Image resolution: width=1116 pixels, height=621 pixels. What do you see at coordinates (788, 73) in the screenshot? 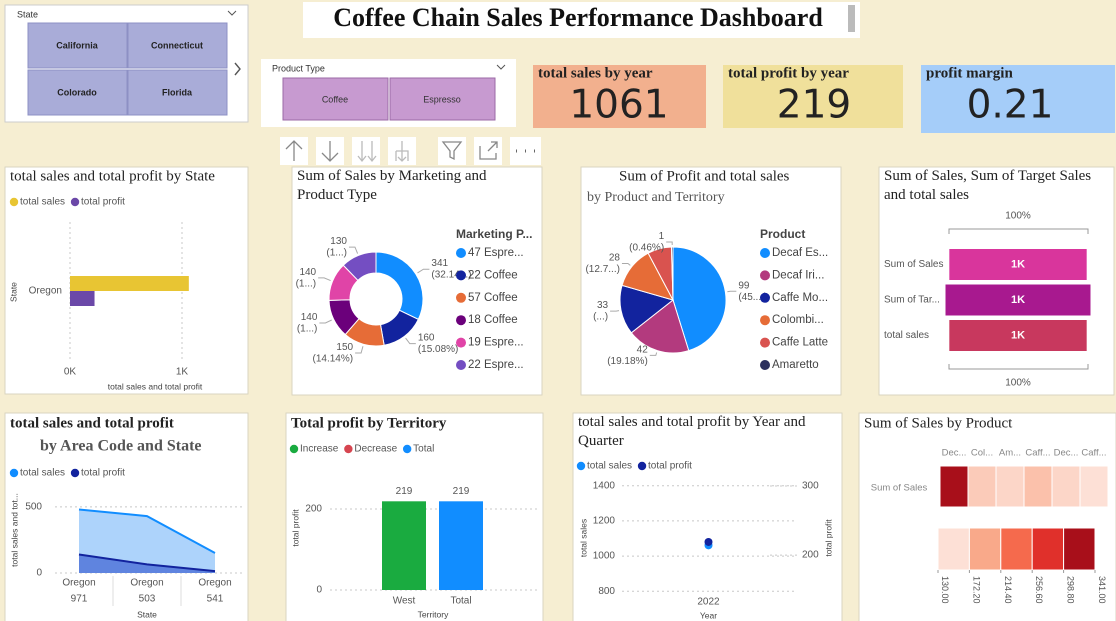
I see `kpi-label: total profit by year` at bounding box center [788, 73].